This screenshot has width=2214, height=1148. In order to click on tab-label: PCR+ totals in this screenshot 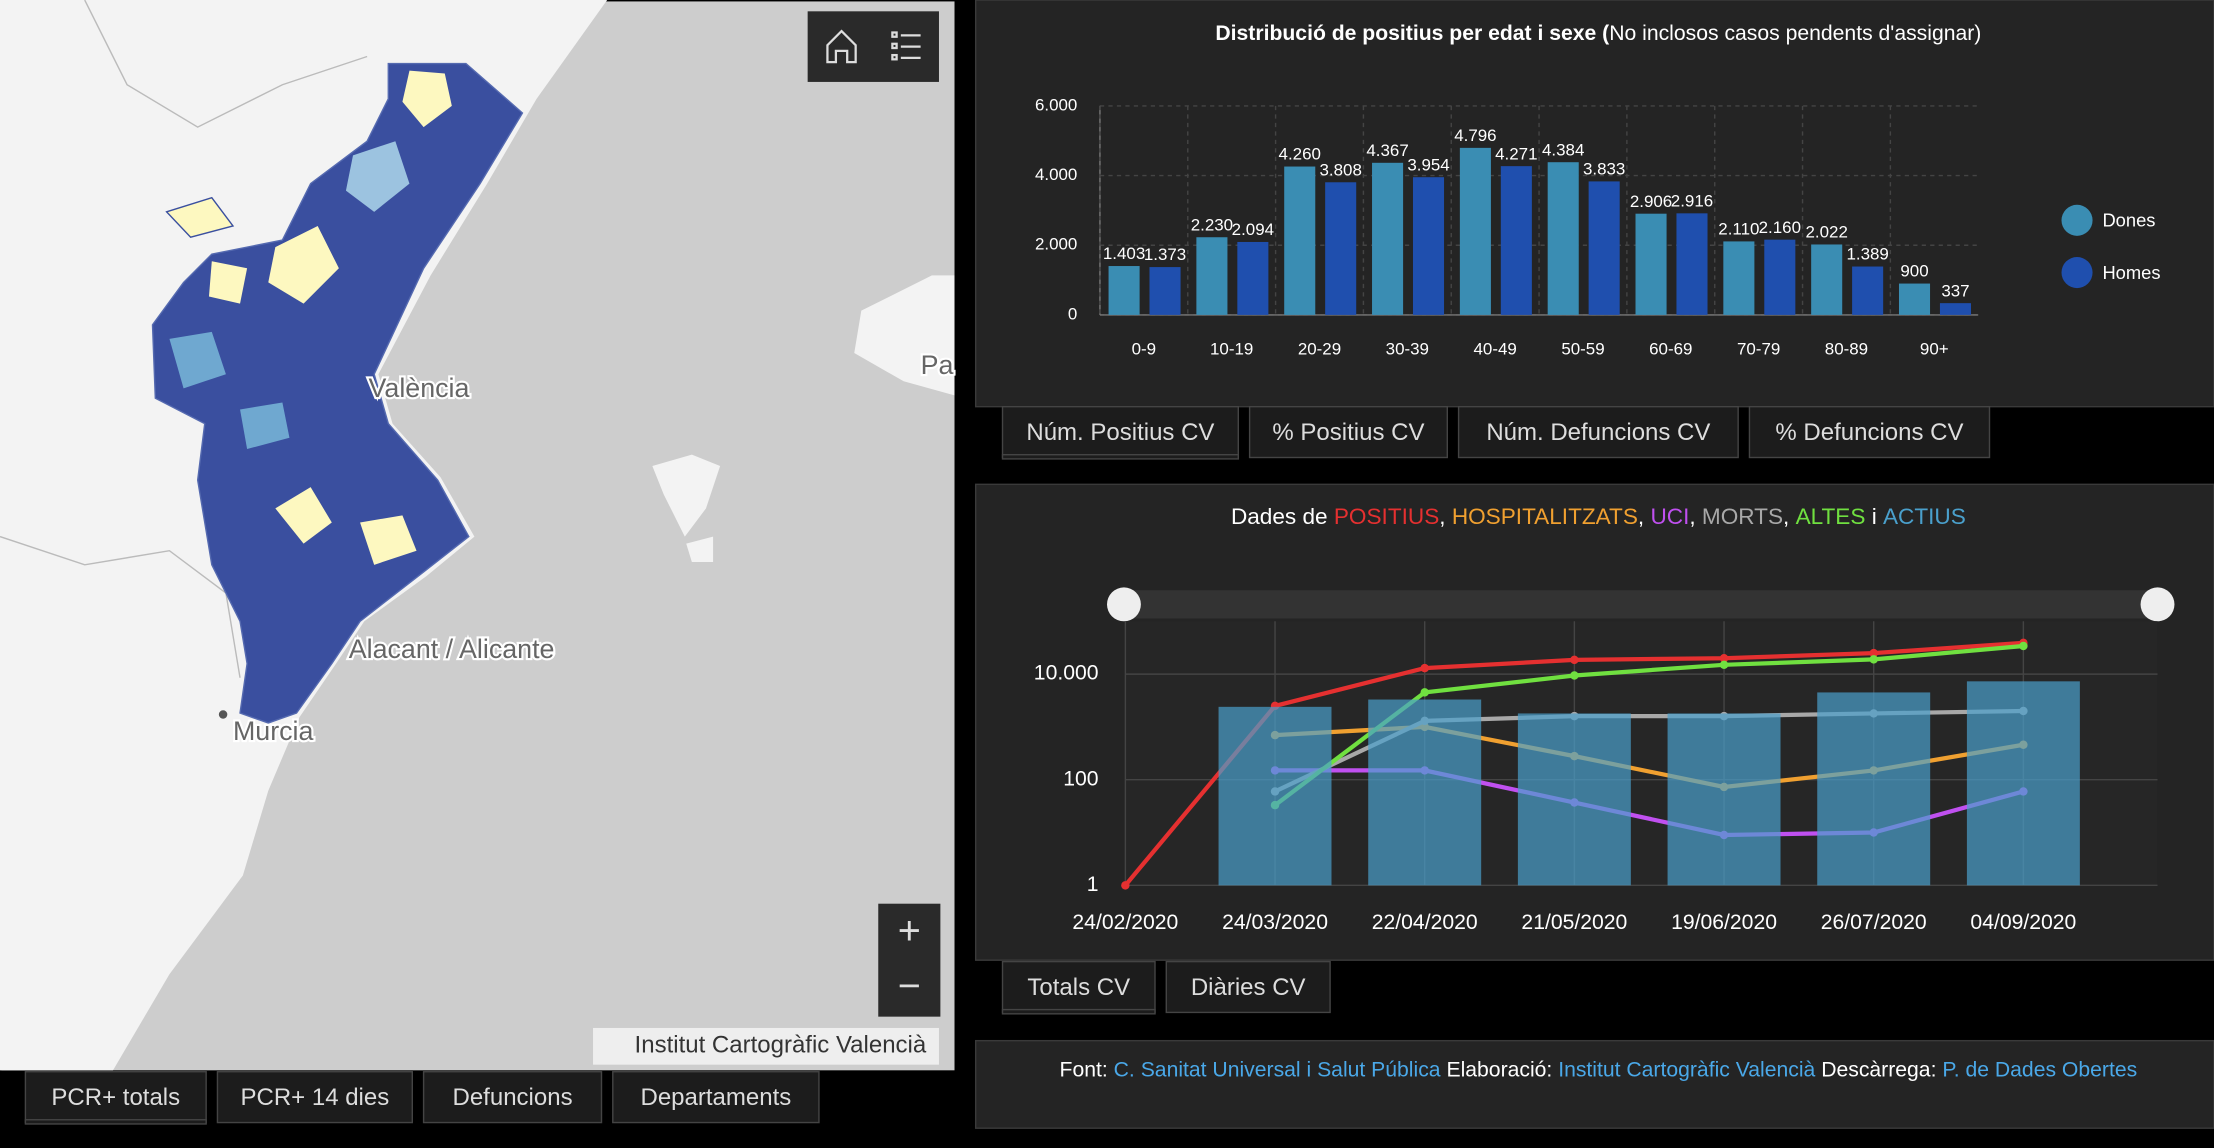, I will do `click(115, 1097)`.